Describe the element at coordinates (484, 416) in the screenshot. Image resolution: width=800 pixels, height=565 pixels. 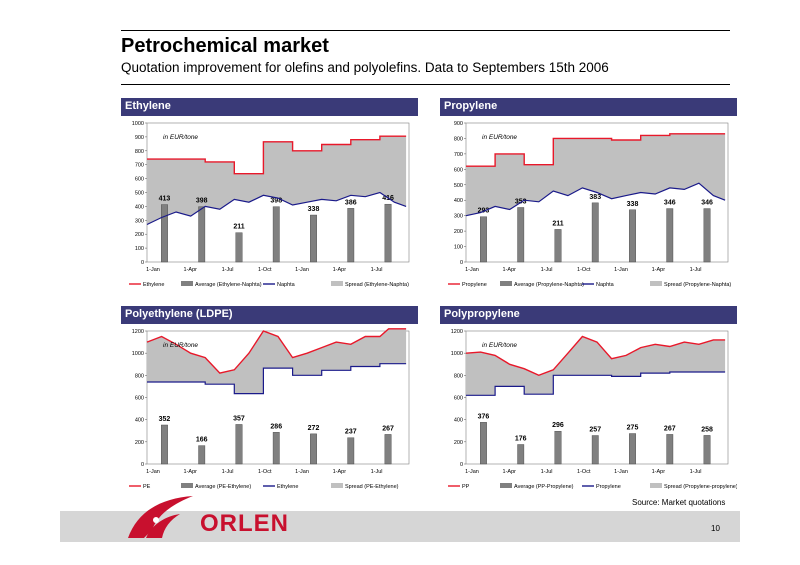
I see `chart-3-bar-label-0: 376` at that location.